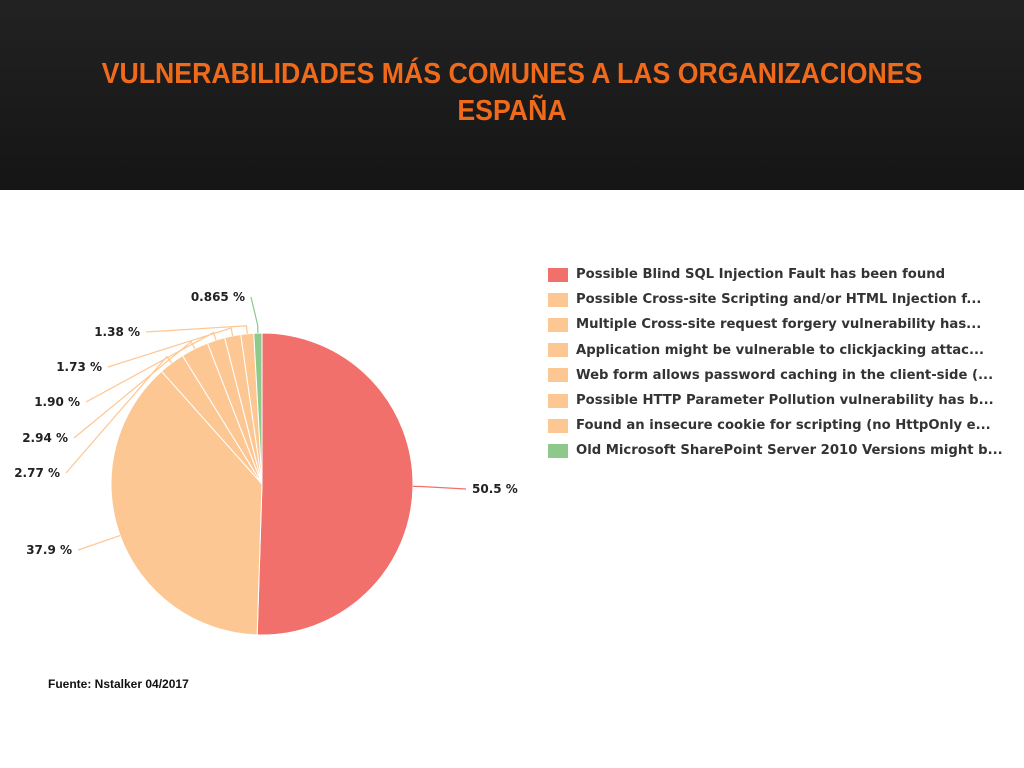 This screenshot has width=1024, height=768. What do you see at coordinates (512, 111) in the screenshot?
I see `page-title-line-2: ESPAÑA` at bounding box center [512, 111].